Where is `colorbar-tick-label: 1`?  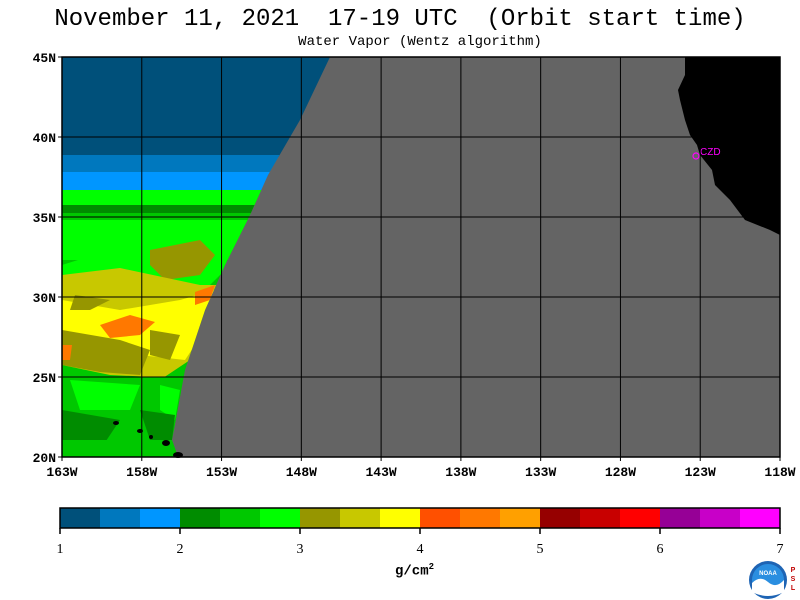
colorbar-tick-label: 1 is located at coordinates (60, 549).